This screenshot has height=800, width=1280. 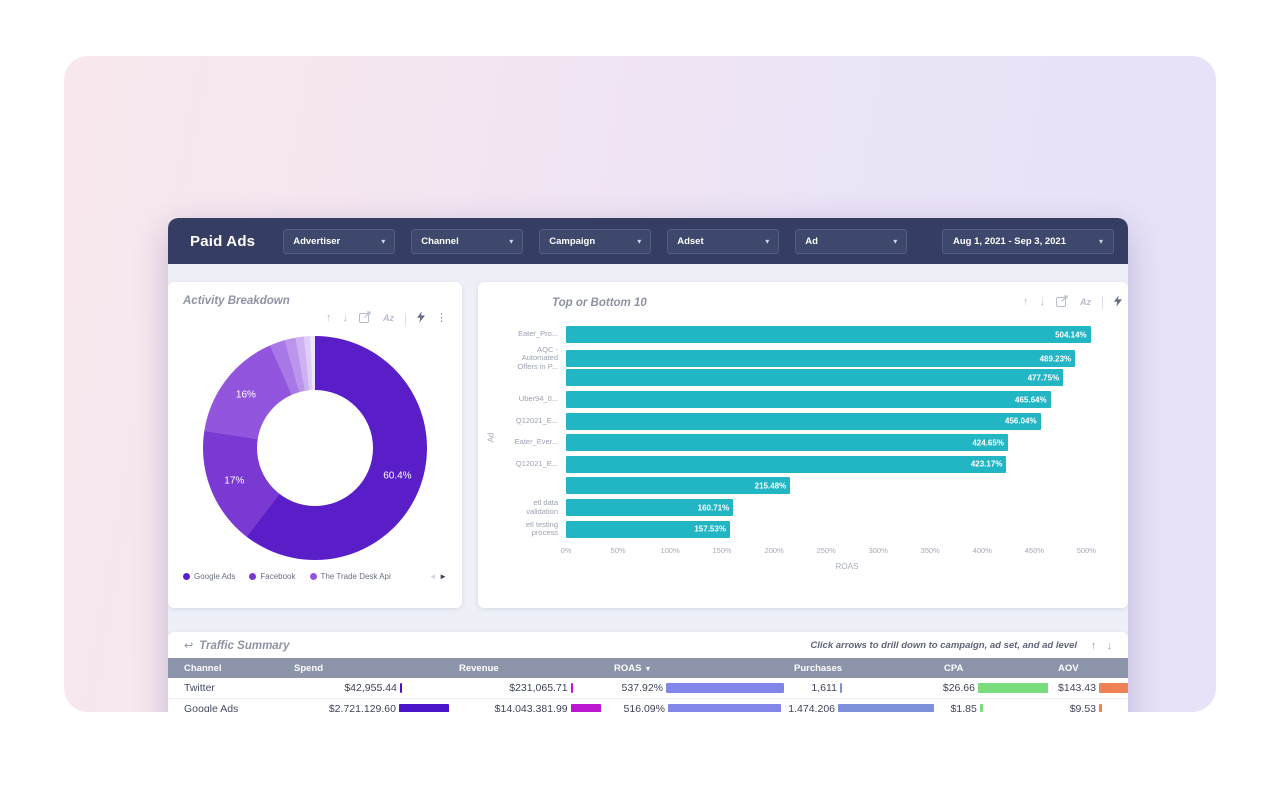 I want to click on bar-row: AQC - Automated Offers in P... 489.23%, so click(x=811, y=358).